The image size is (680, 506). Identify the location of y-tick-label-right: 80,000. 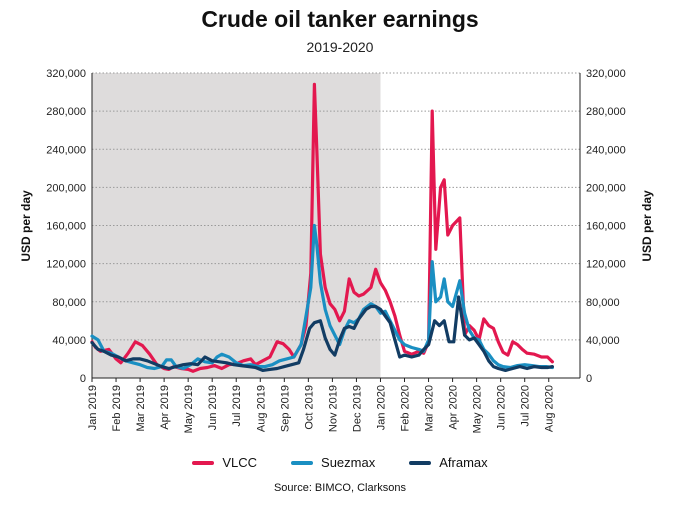
(603, 303).